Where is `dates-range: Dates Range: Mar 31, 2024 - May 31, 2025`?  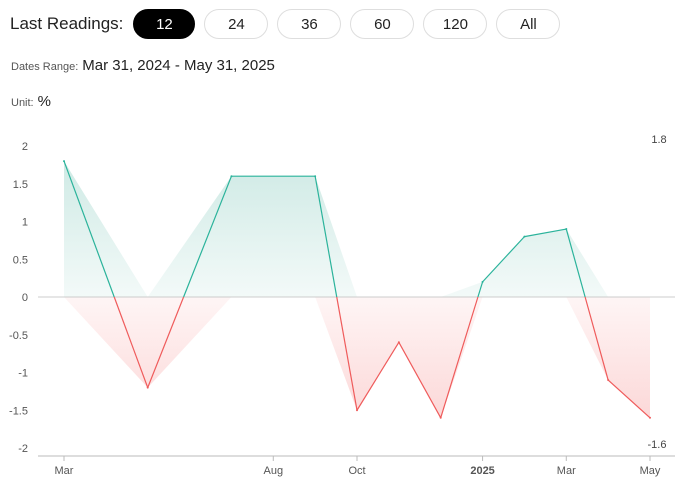
dates-range: Dates Range: Mar 31, 2024 - May 31, 2025 is located at coordinates (143, 65).